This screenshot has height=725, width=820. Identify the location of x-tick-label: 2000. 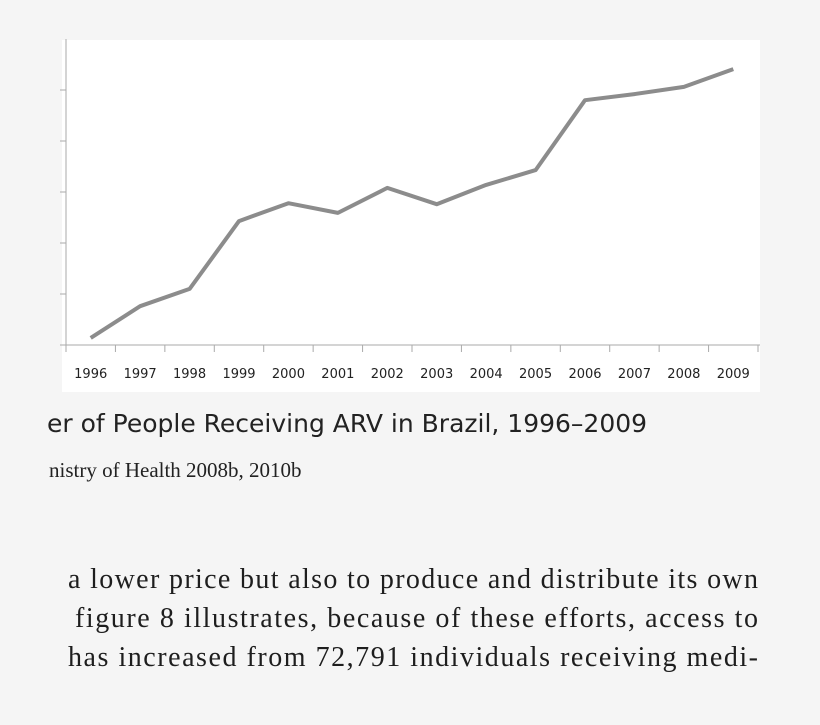
(288, 374).